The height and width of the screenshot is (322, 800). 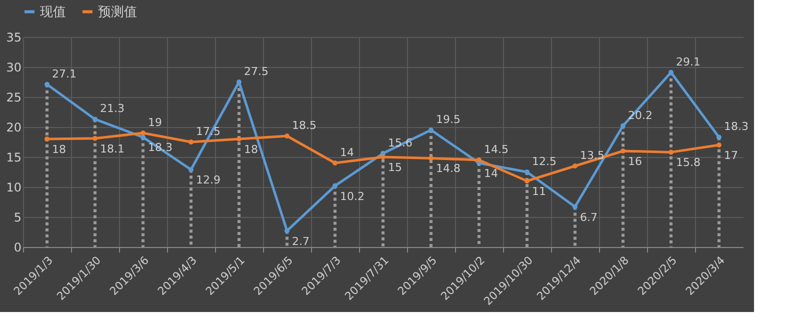 I want to click on y-tick-label: 30, so click(x=14, y=67).